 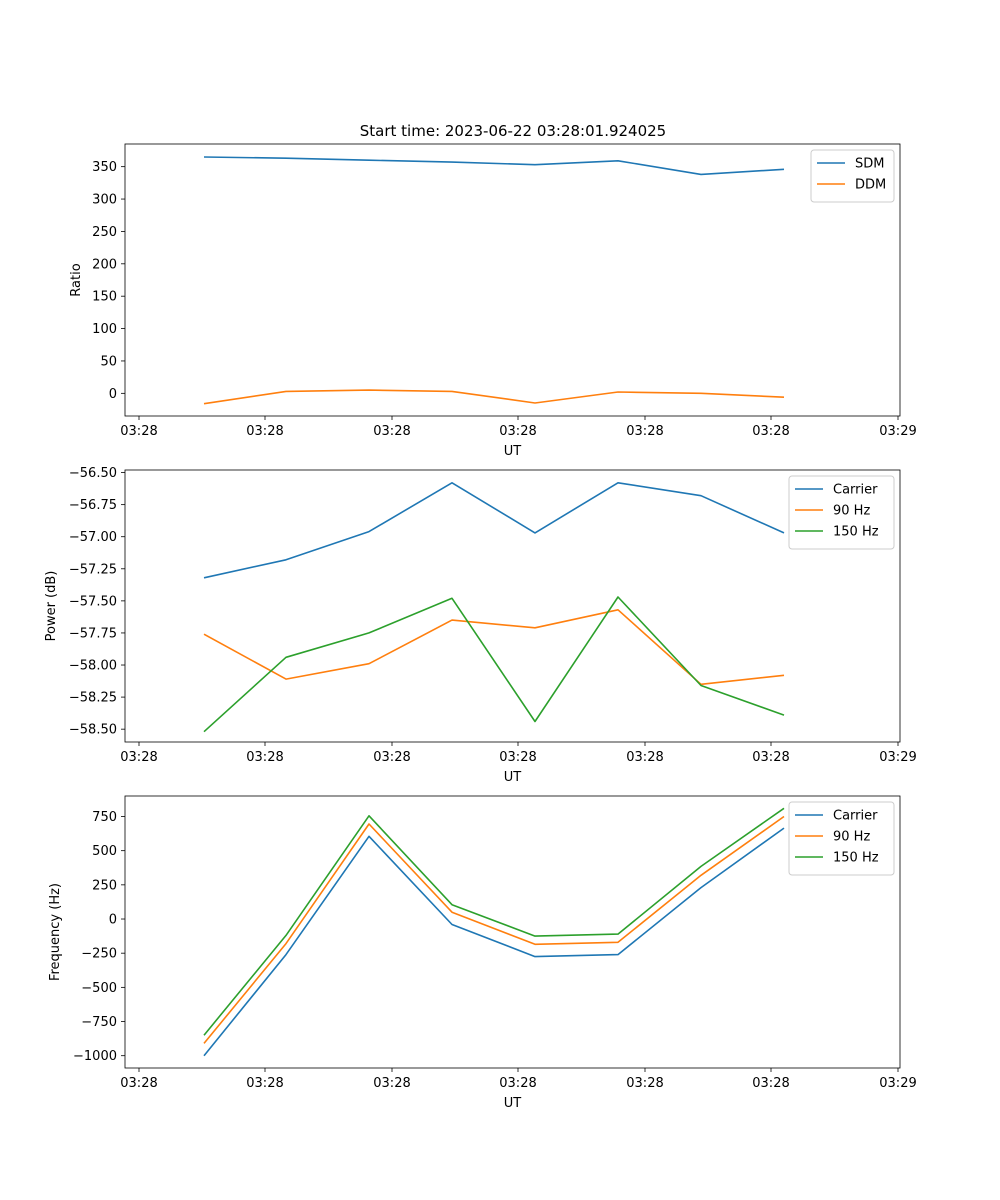 I want to click on legend-label: DDM, so click(x=870, y=185).